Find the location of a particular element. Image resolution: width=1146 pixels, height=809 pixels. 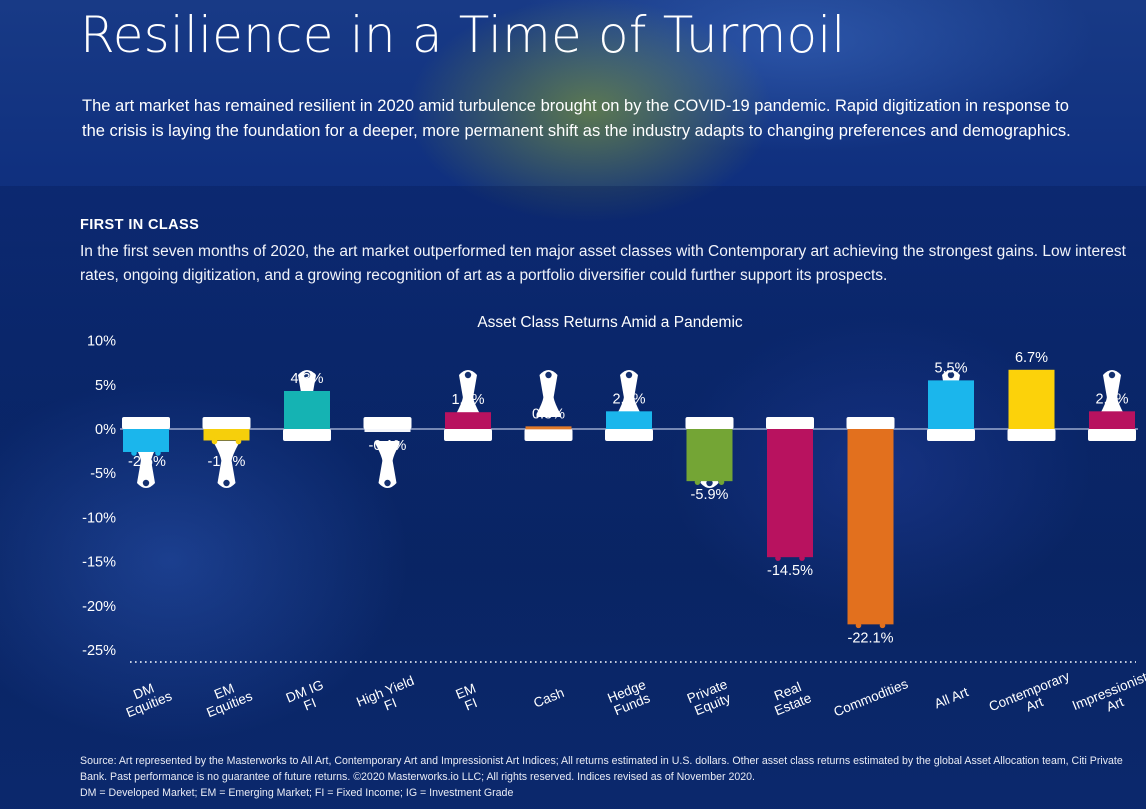

category-label-line: DM is located at coordinates (143, 691).